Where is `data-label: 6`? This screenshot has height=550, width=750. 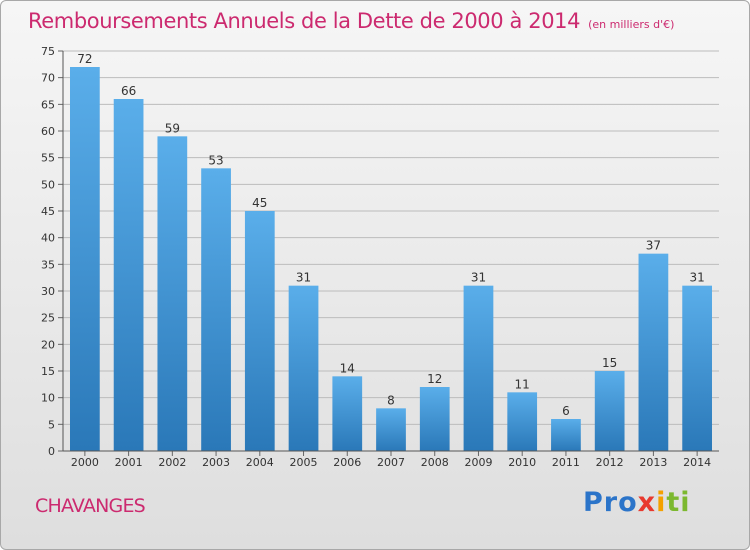 data-label: 6 is located at coordinates (566, 411).